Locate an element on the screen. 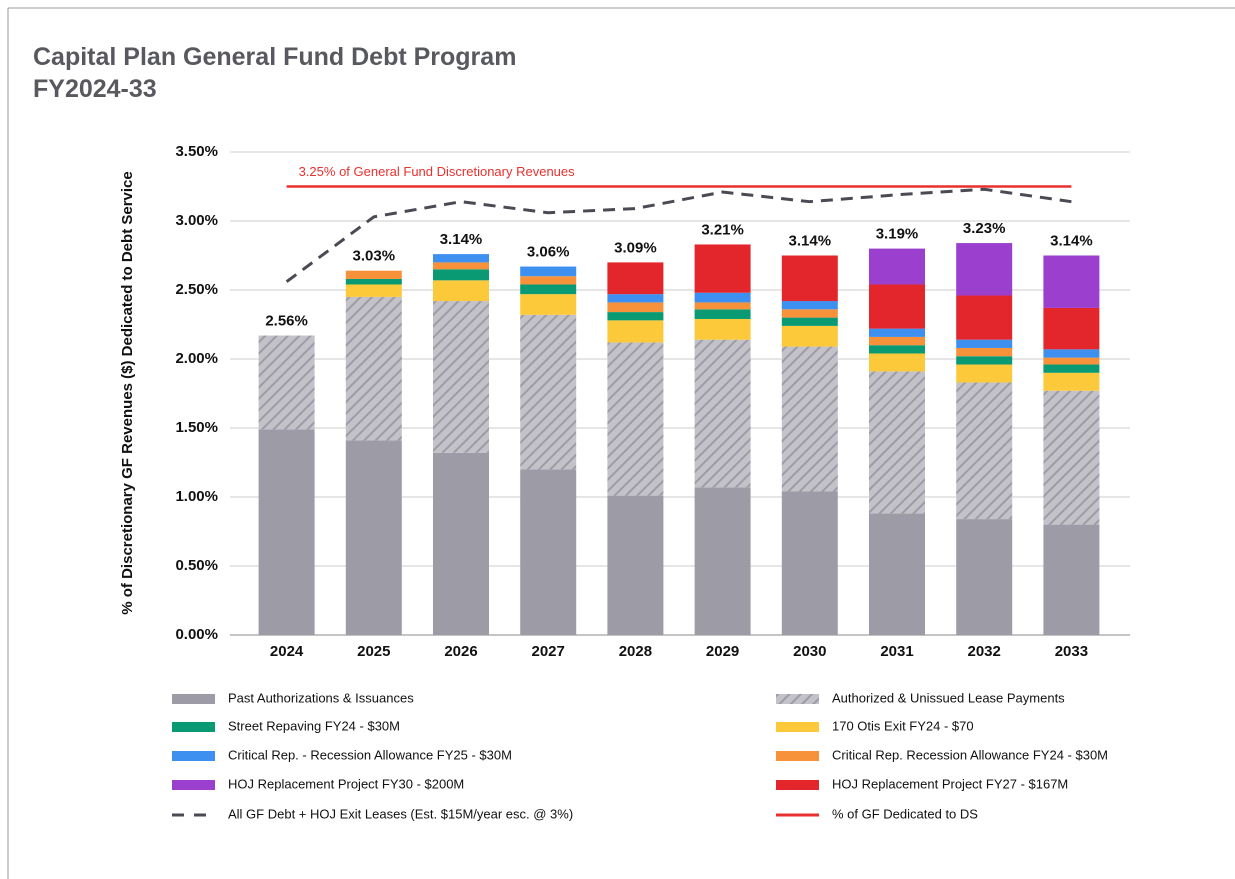 This screenshot has height=879, width=1235. y-tick-label: 0.50% is located at coordinates (196, 565).